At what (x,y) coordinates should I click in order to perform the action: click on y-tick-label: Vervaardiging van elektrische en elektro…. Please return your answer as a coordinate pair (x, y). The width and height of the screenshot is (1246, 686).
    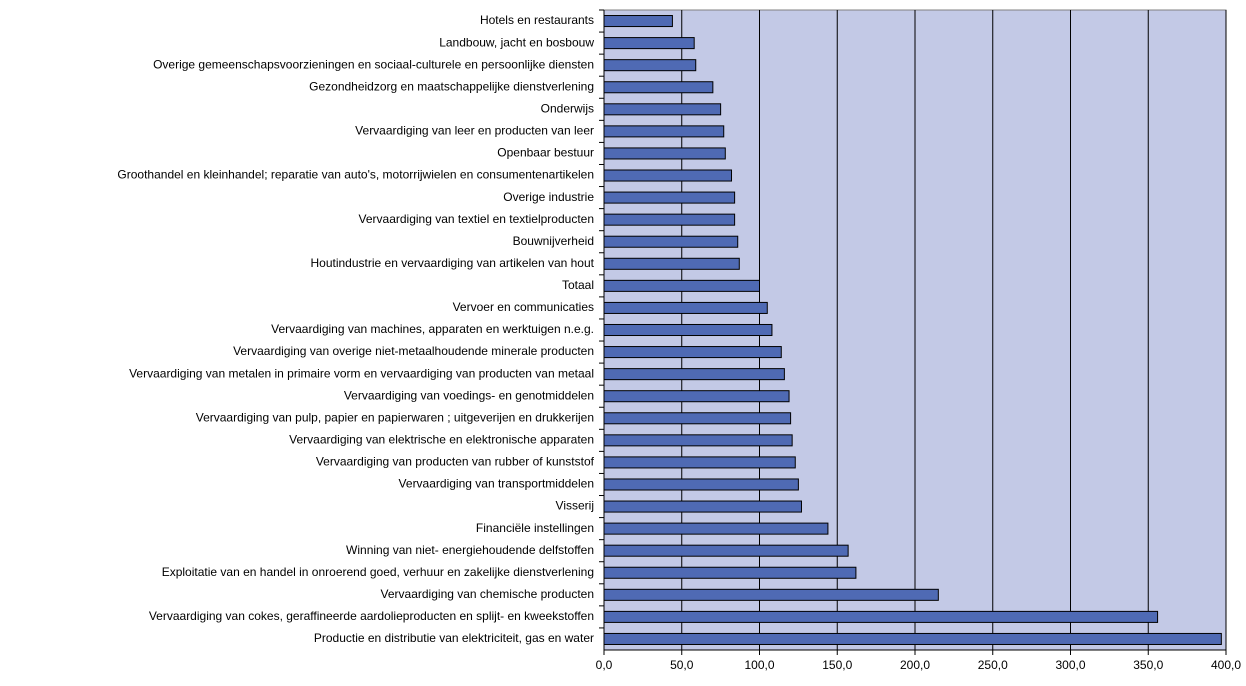
    Looking at the image, I should click on (441, 440).